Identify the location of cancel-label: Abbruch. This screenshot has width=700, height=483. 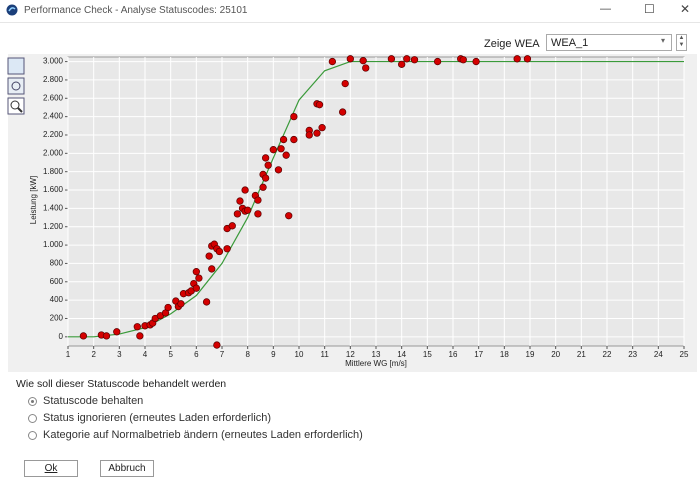
(127, 468).